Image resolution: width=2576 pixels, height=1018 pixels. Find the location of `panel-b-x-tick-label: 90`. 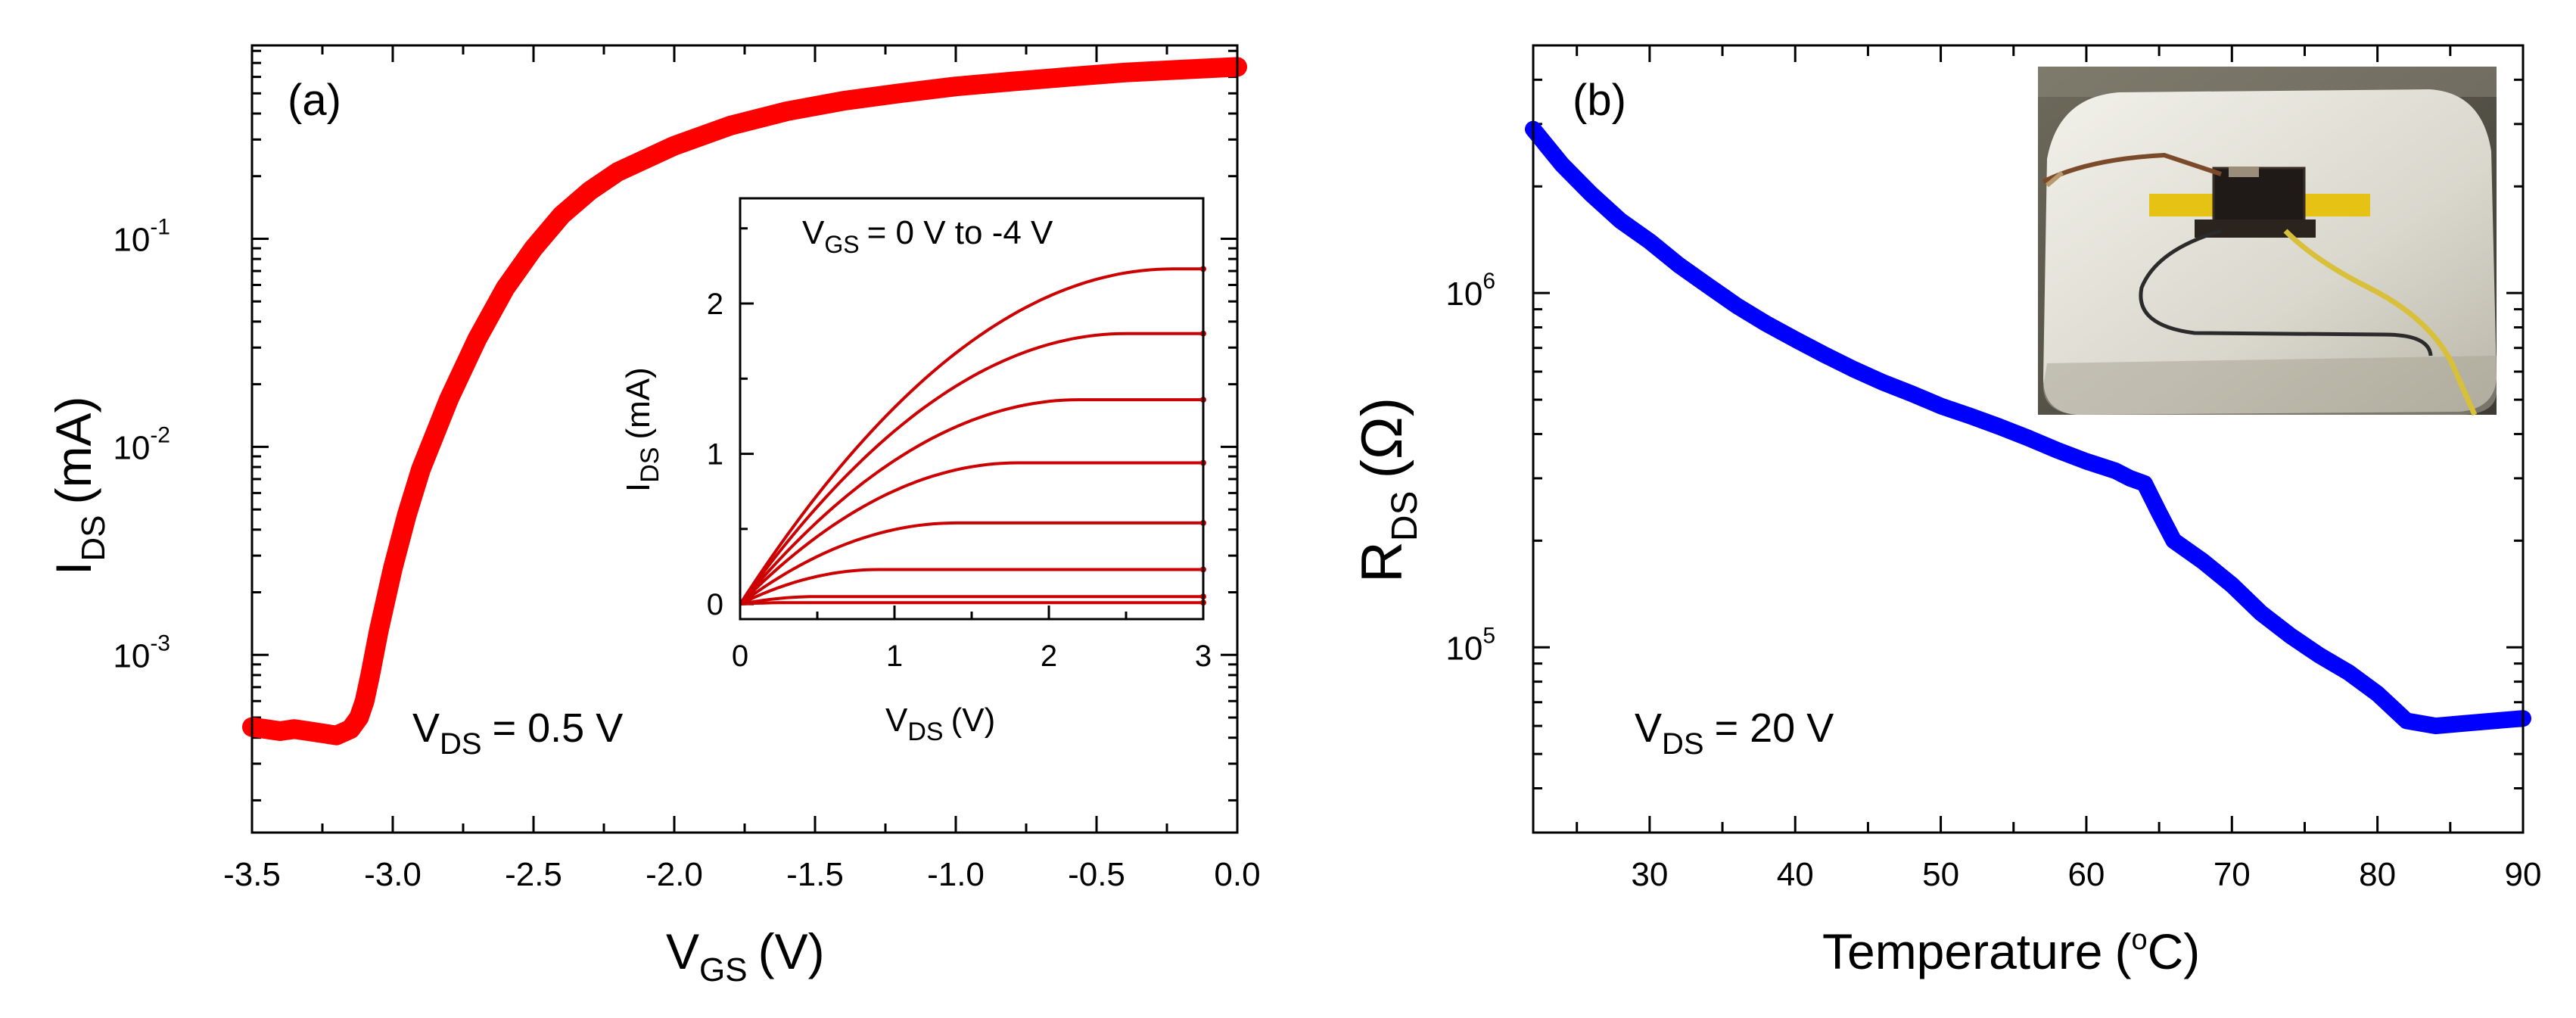

panel-b-x-tick-label: 90 is located at coordinates (2523, 874).